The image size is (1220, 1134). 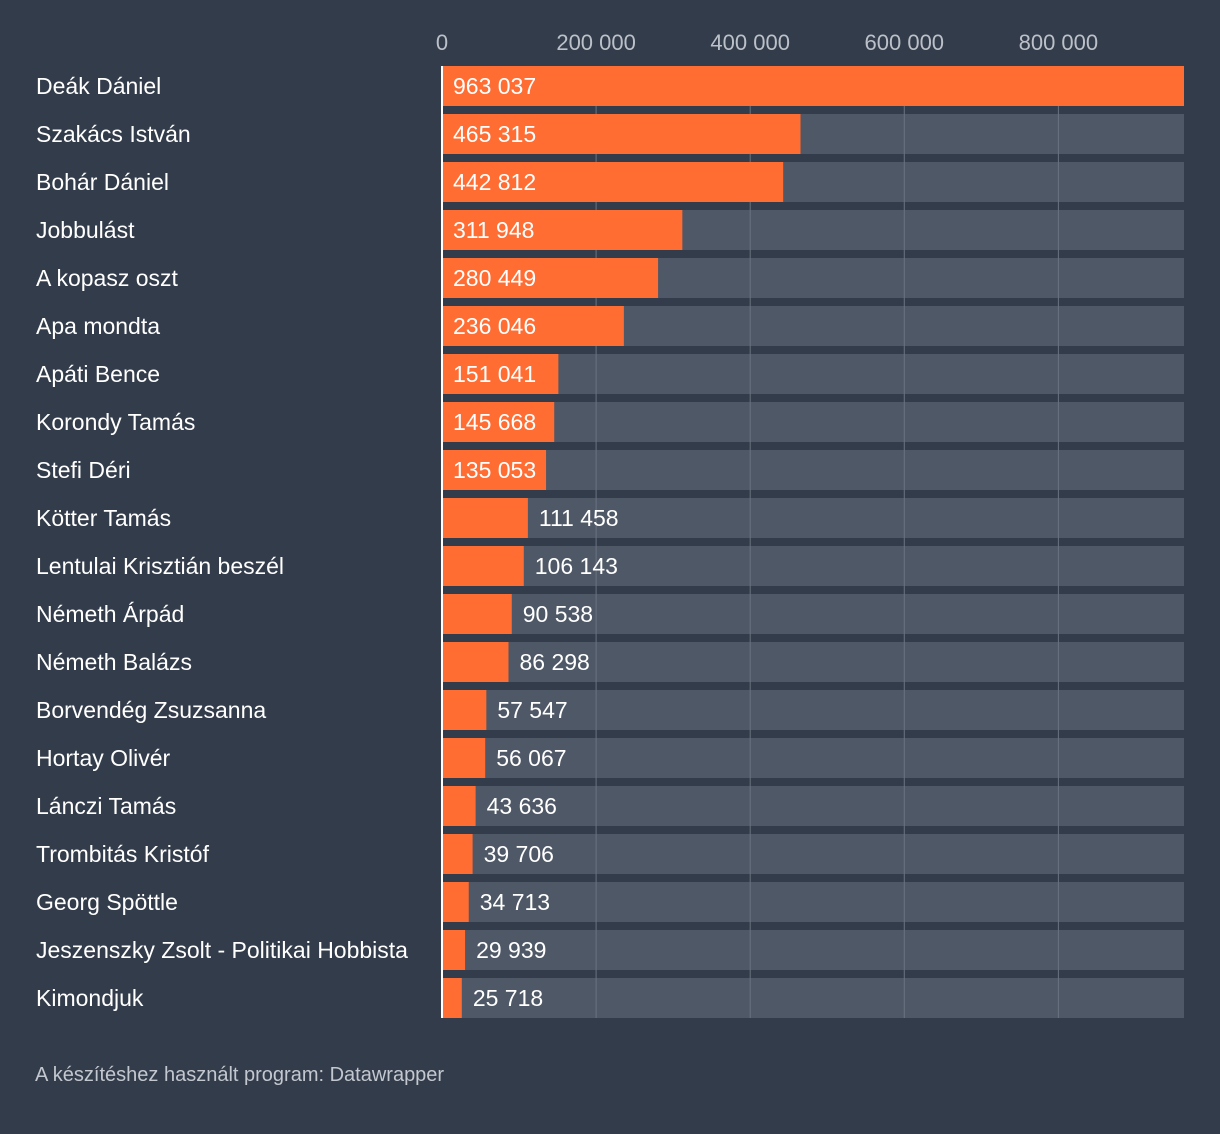 I want to click on value-label: 25 718, so click(x=508, y=998).